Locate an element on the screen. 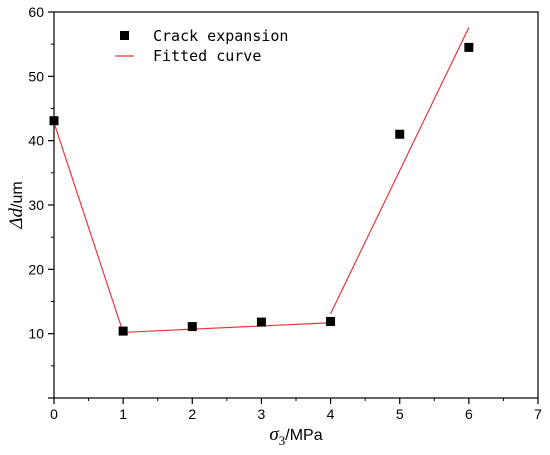  x-axis-title: σ3/MPa is located at coordinates (295, 436).